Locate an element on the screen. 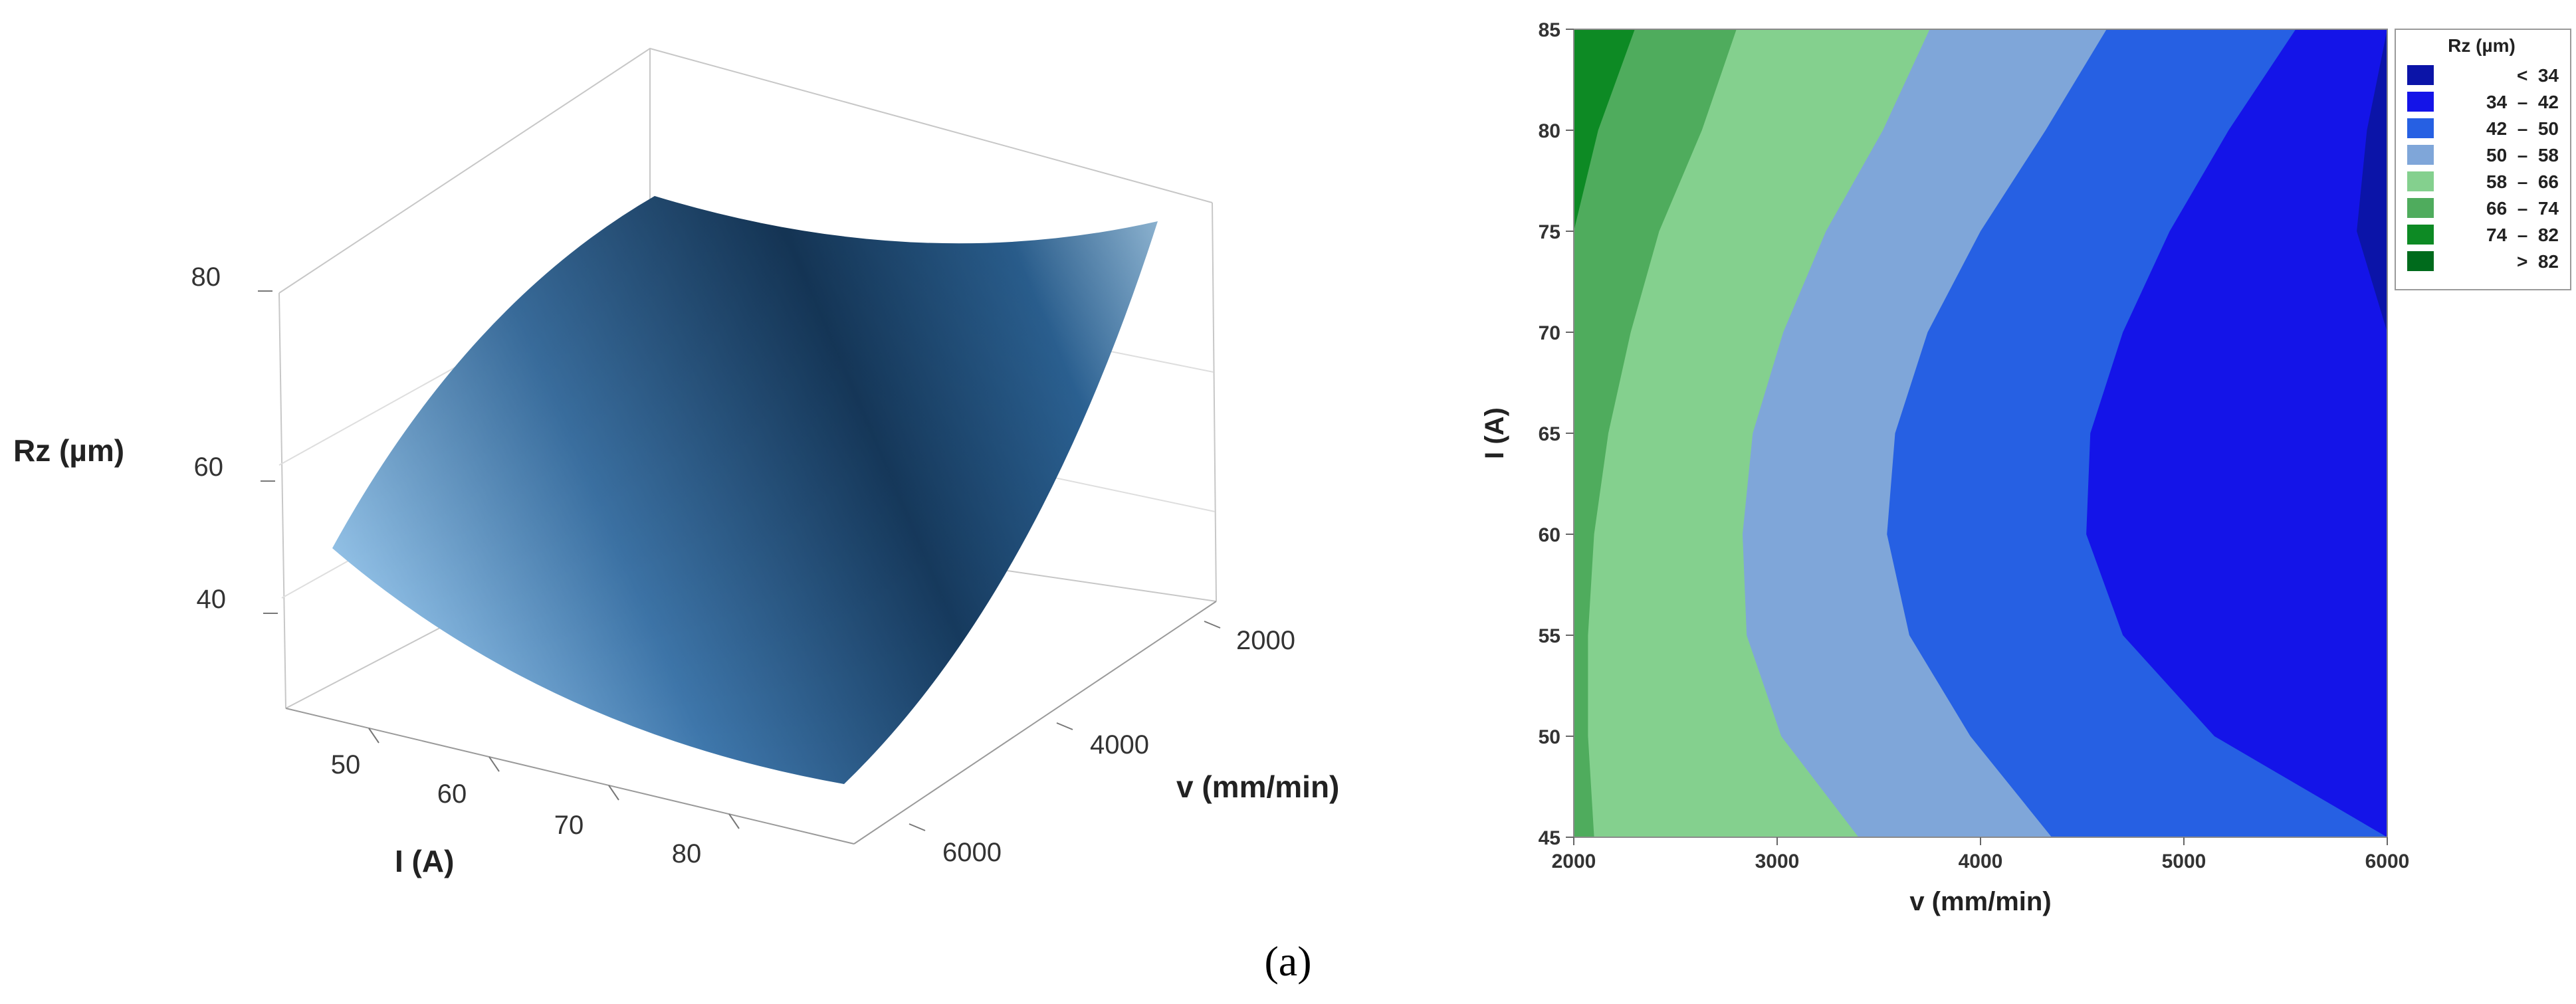 This screenshot has width=2576, height=1004. v-tick-label: 4000 is located at coordinates (1119, 744).